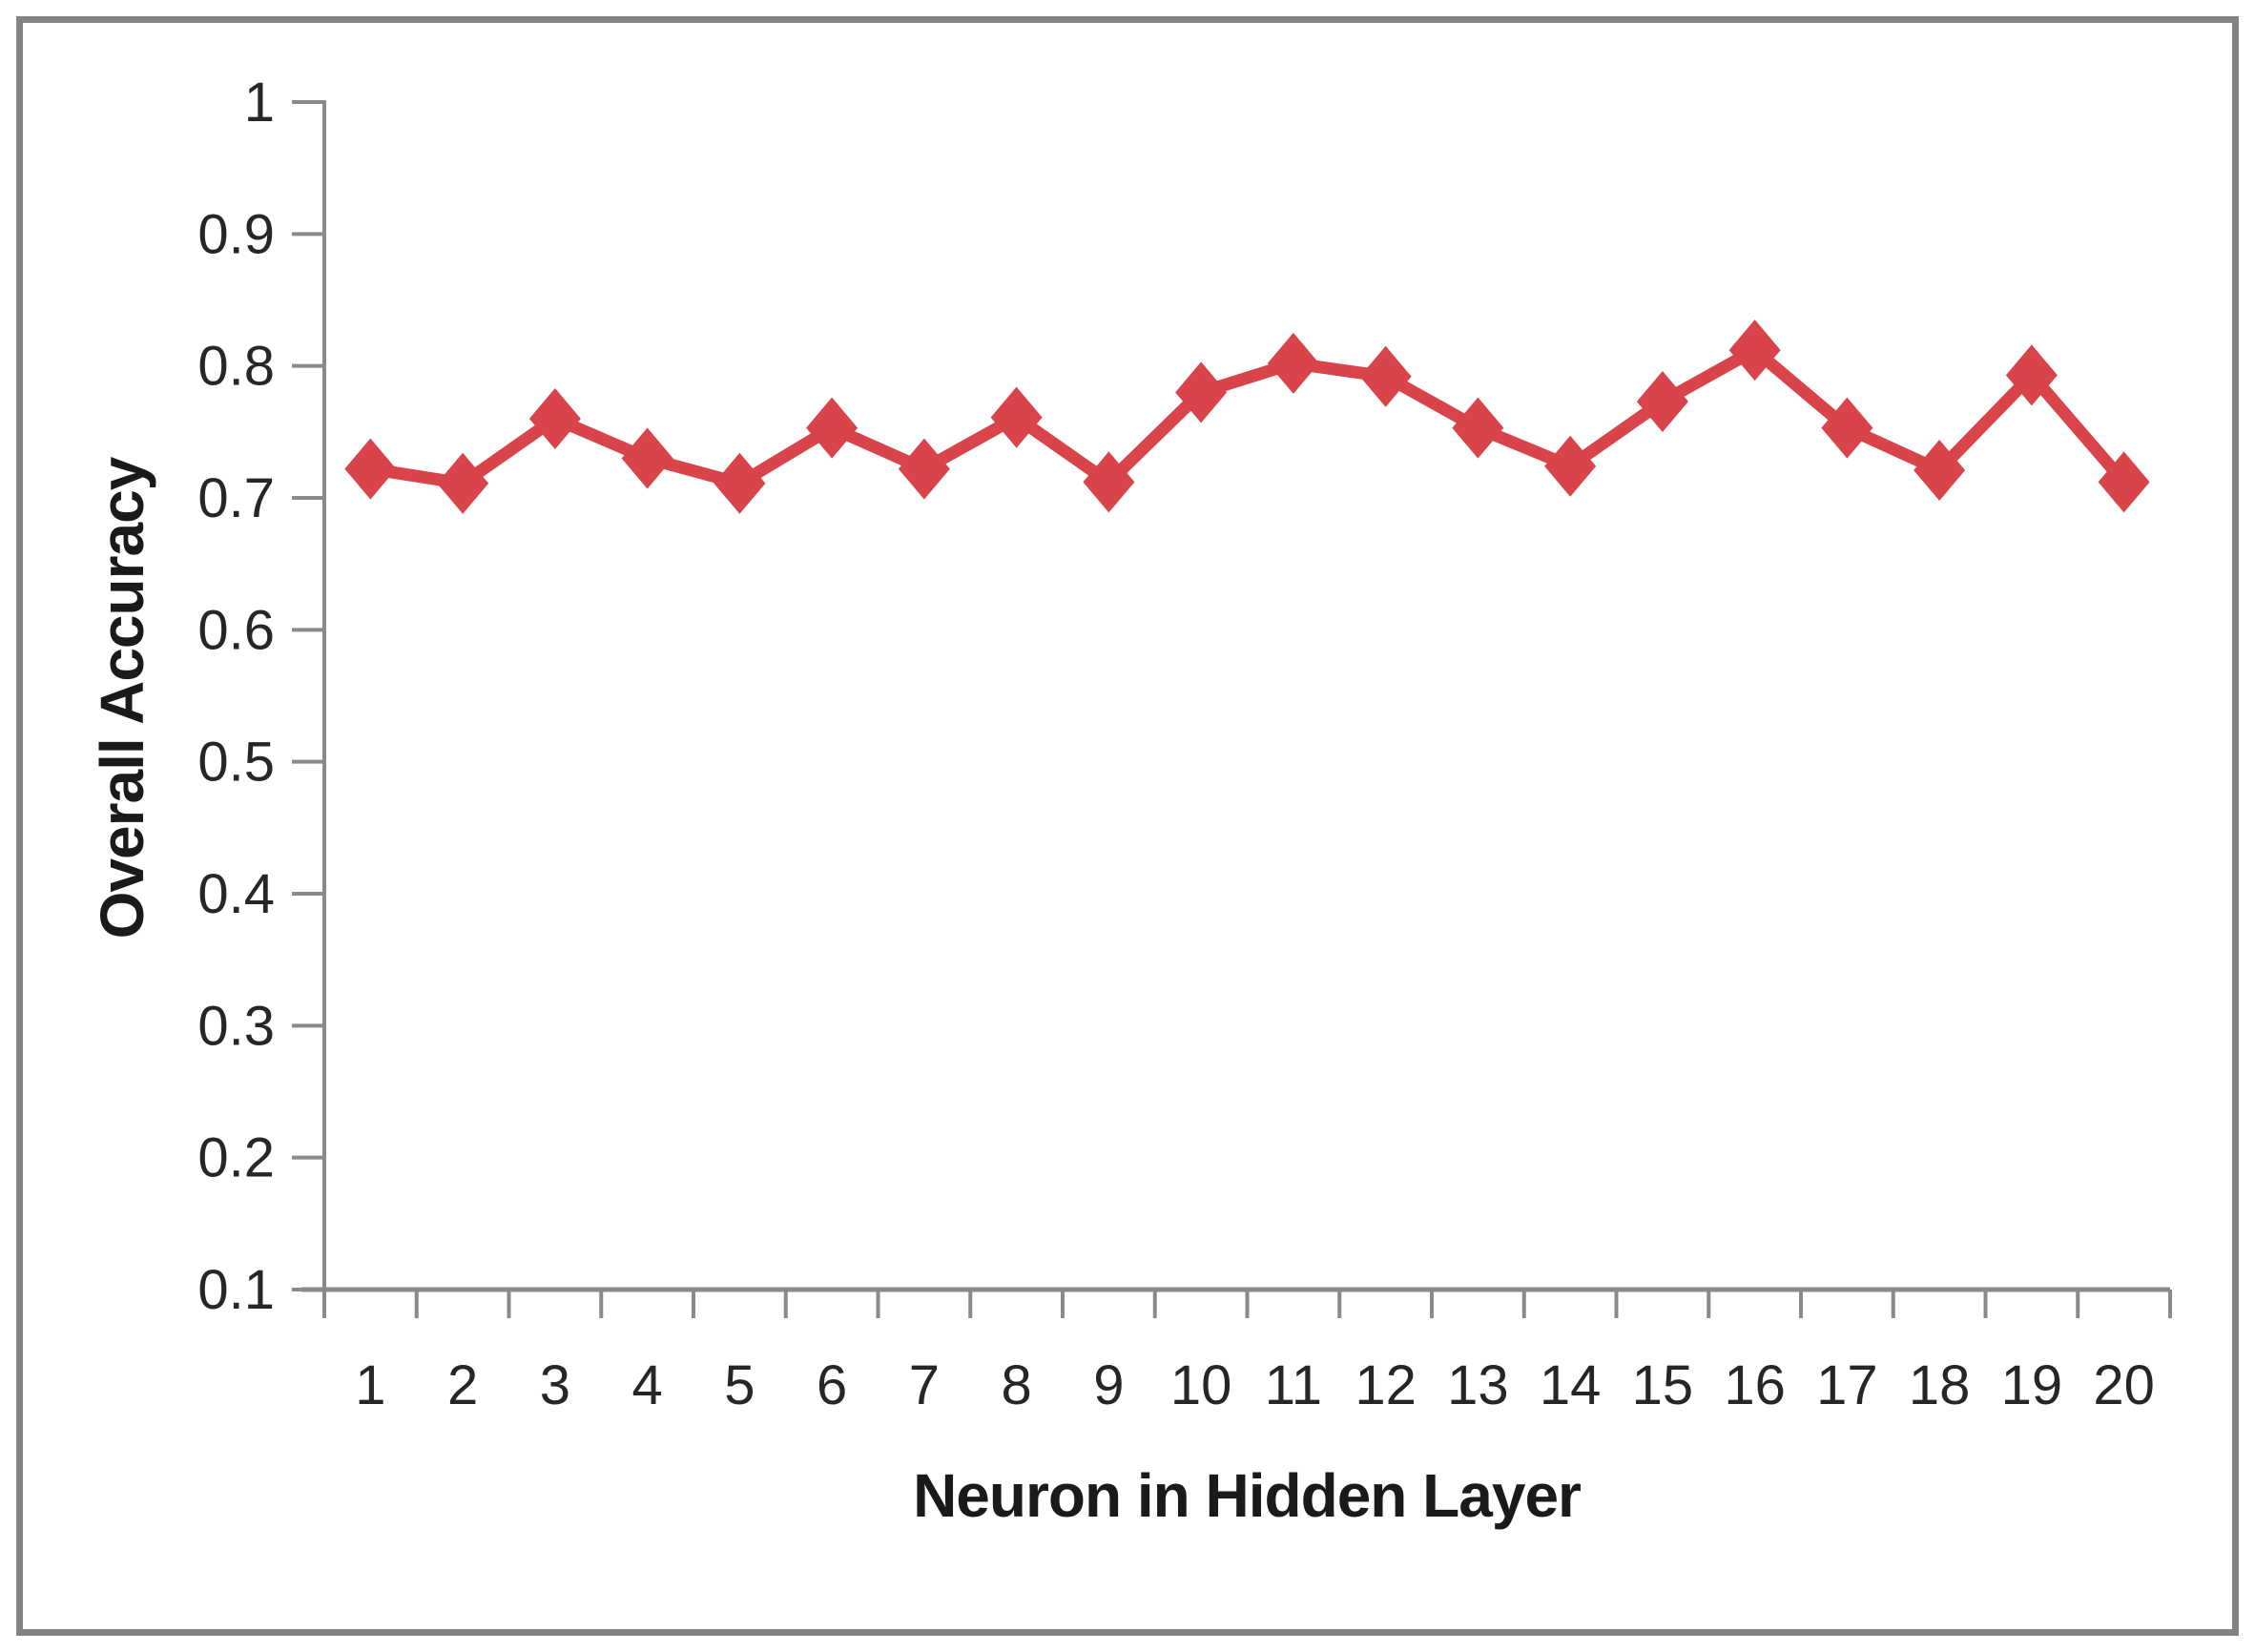 This screenshot has height=1652, width=2255. Describe the element at coordinates (236, 1290) in the screenshot. I see `y-tick-label: 0.1` at that location.